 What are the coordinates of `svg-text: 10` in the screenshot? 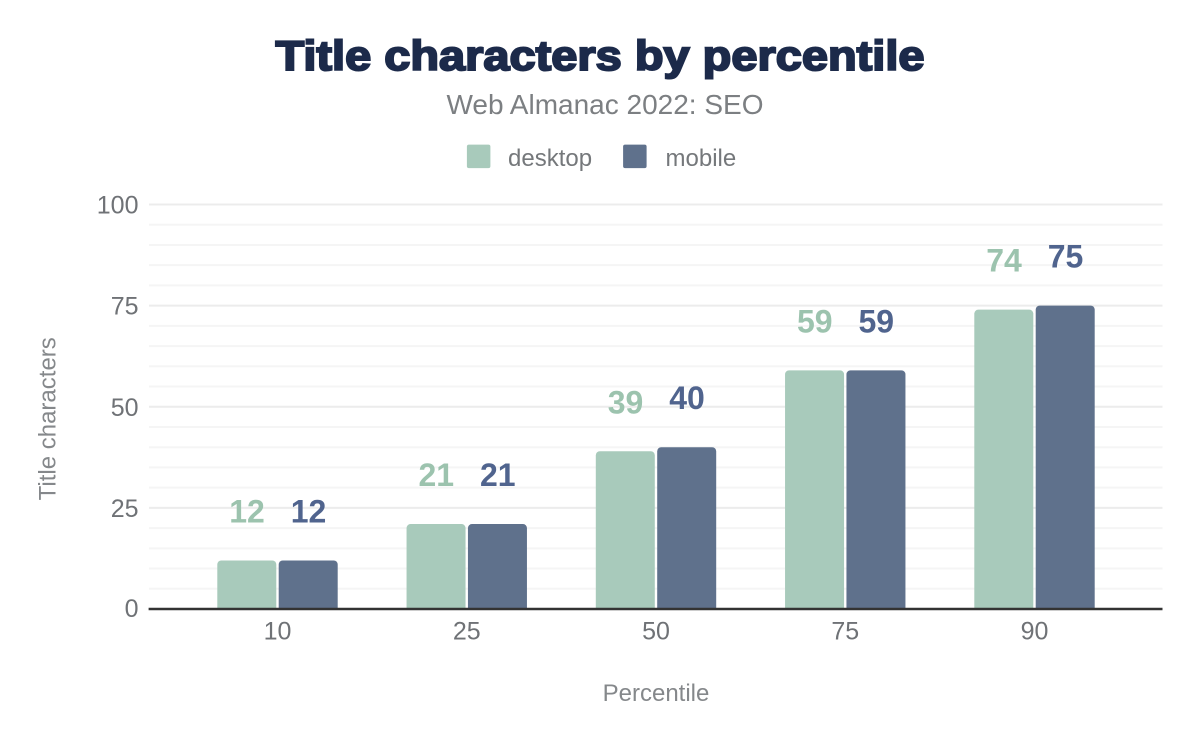 It's located at (278, 631).